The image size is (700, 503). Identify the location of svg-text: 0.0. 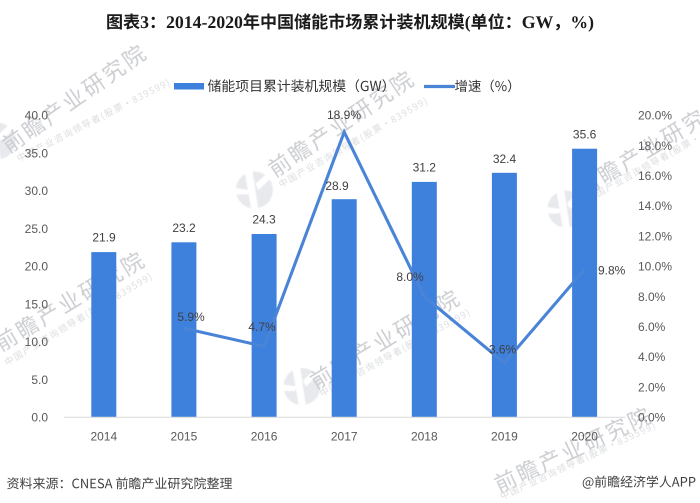
(39, 418).